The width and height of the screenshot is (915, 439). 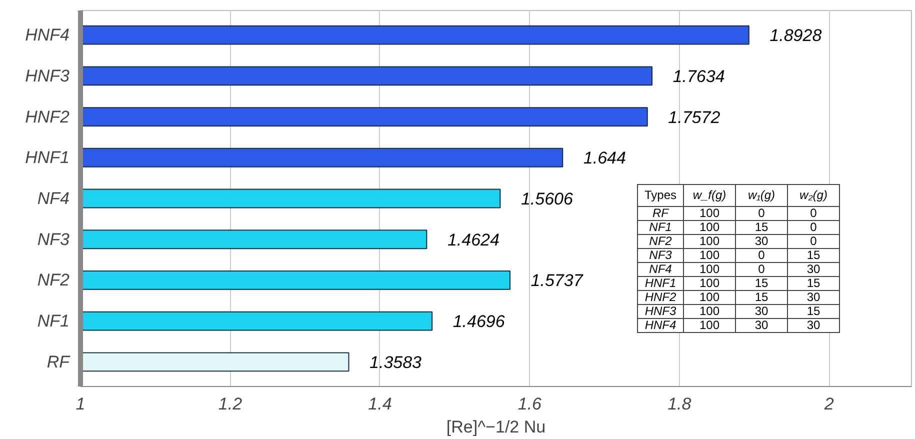 I want to click on data-label: 1.7634, so click(x=698, y=76).